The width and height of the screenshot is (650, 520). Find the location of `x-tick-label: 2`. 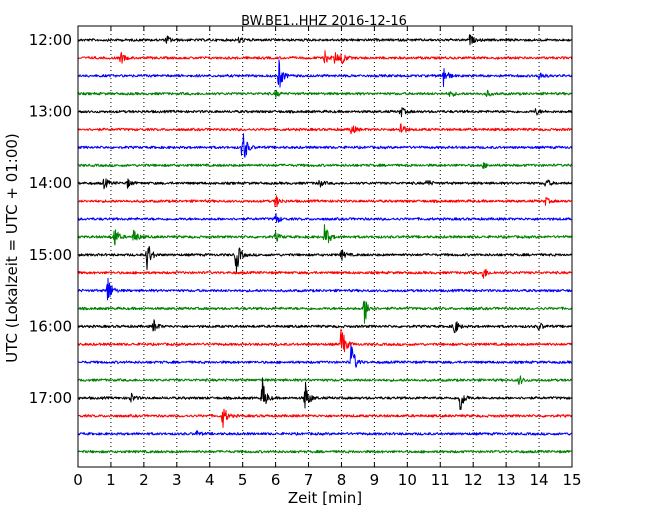

x-tick-label: 2 is located at coordinates (144, 480).